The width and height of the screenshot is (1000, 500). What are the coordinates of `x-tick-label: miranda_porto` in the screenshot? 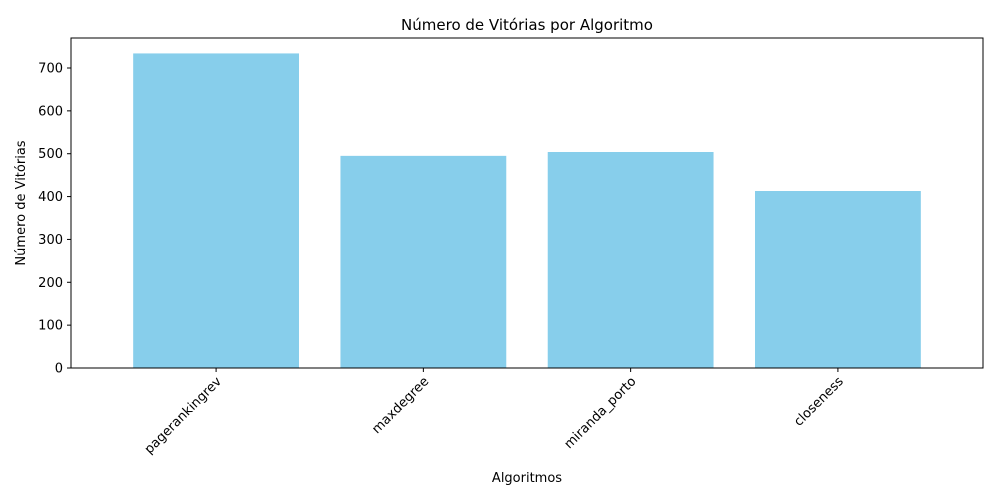 It's located at (601, 413).